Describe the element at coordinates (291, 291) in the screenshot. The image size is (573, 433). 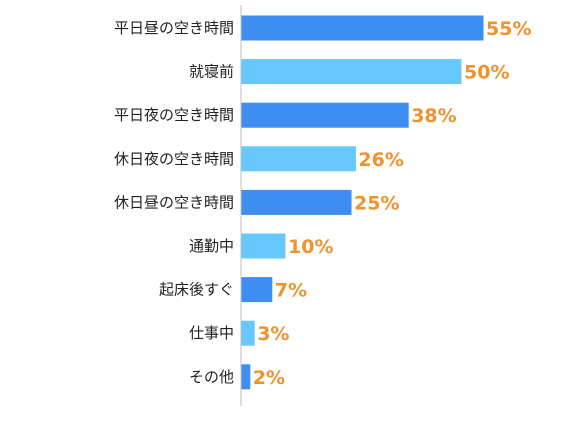
I see `value-label-7: 7%` at that location.